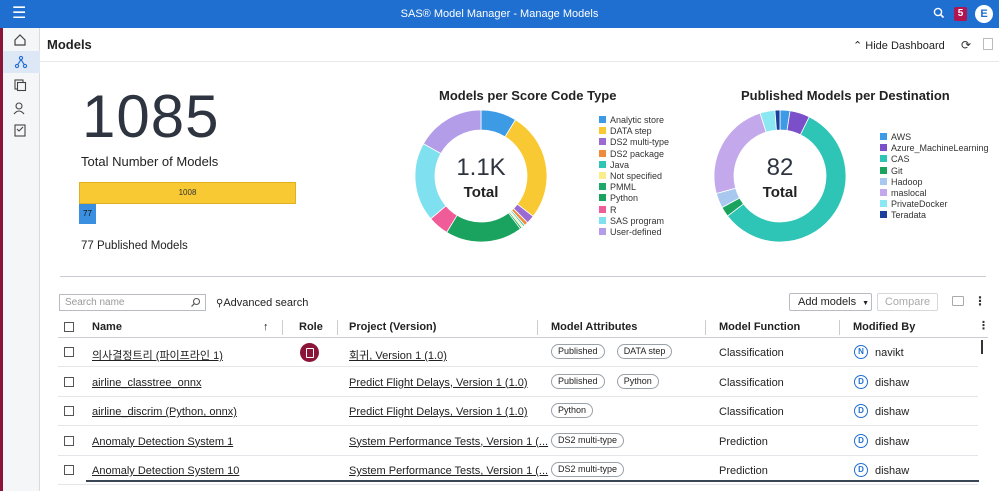 Image resolution: width=999 pixels, height=491 pixels. What do you see at coordinates (107, 327) in the screenshot?
I see `column-name: Name` at bounding box center [107, 327].